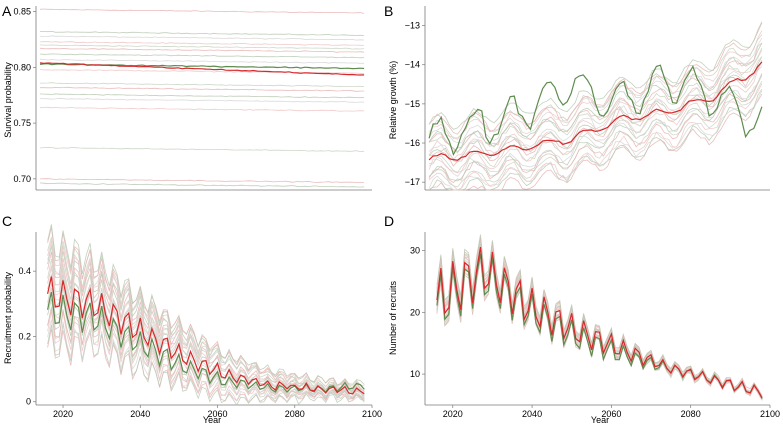  What do you see at coordinates (24, 336) in the screenshot?
I see `y-tick-label: 0.2` at bounding box center [24, 336].